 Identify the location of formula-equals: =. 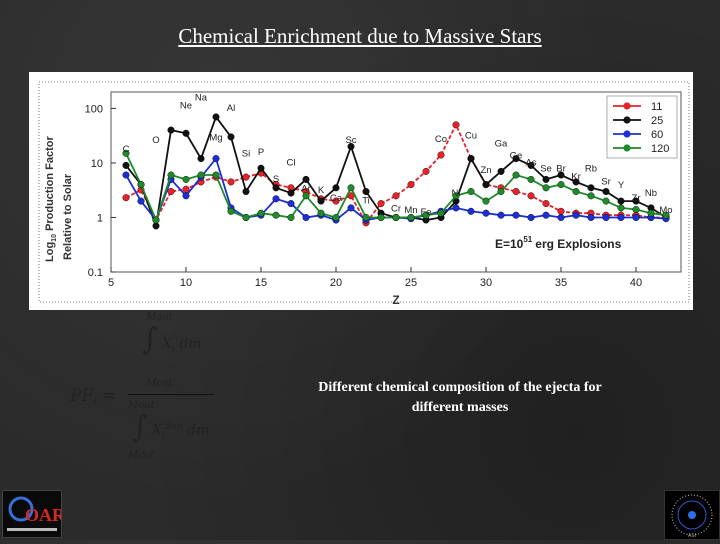
(109, 396).